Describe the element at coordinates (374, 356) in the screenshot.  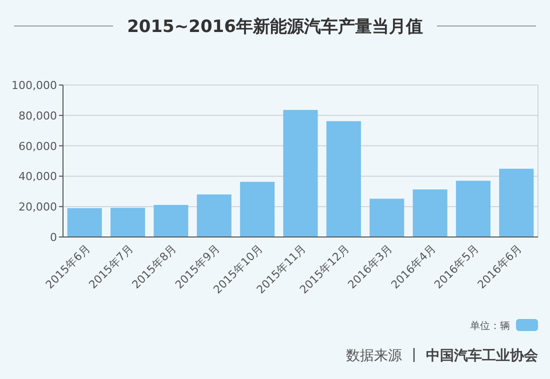
I see `text: 数据来源` at that location.